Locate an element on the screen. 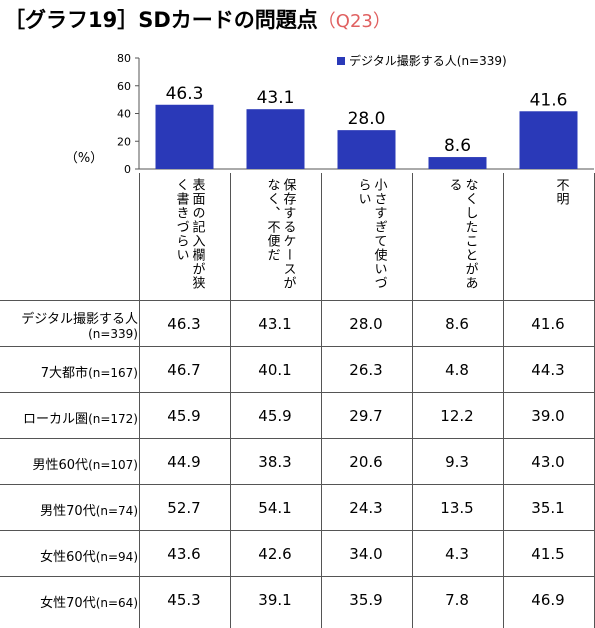 The width and height of the screenshot is (595, 628). table-cell: 12.2 is located at coordinates (457, 416).